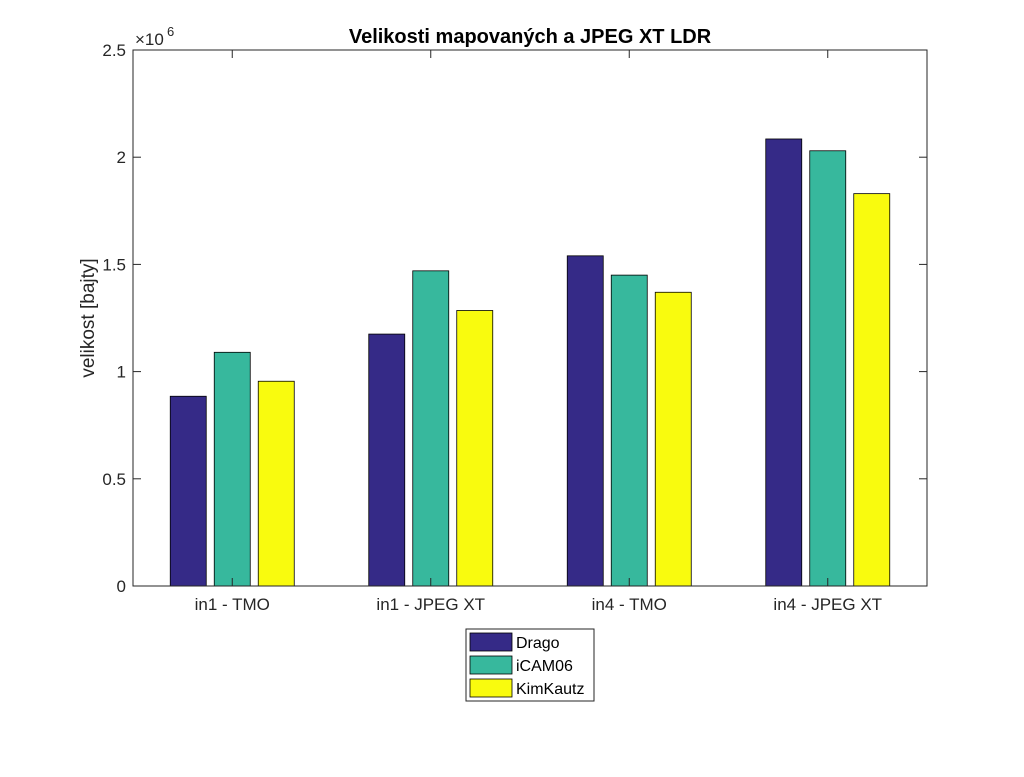 Image resolution: width=1024 pixels, height=777 pixels. I want to click on legend-label-icam06: iCAM06, so click(544, 666).